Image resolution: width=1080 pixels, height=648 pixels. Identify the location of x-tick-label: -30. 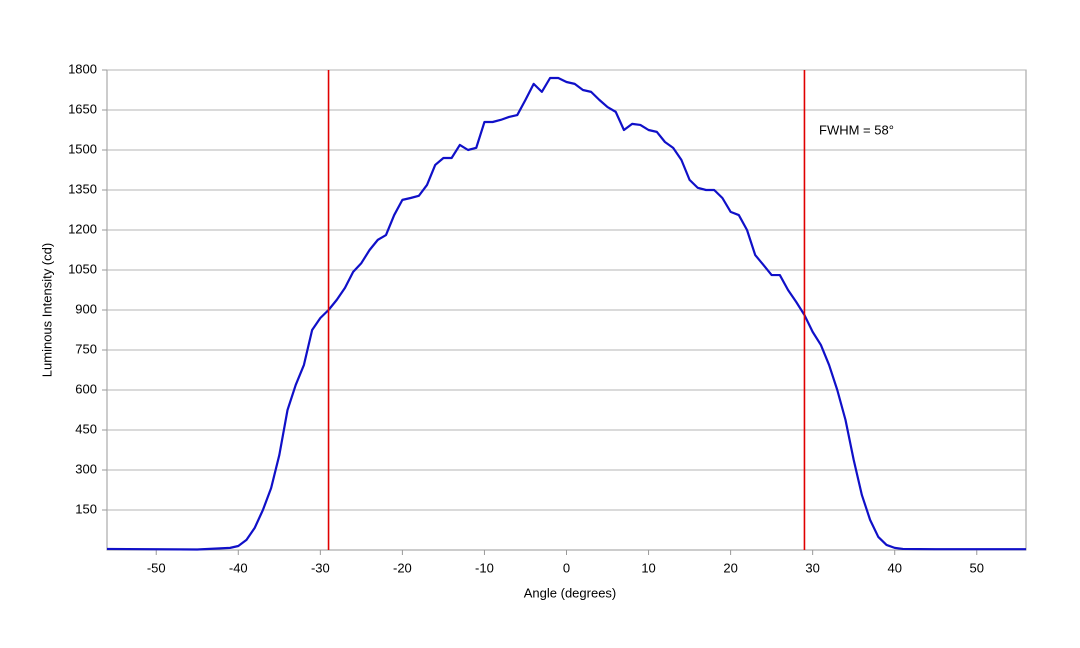
(320, 567).